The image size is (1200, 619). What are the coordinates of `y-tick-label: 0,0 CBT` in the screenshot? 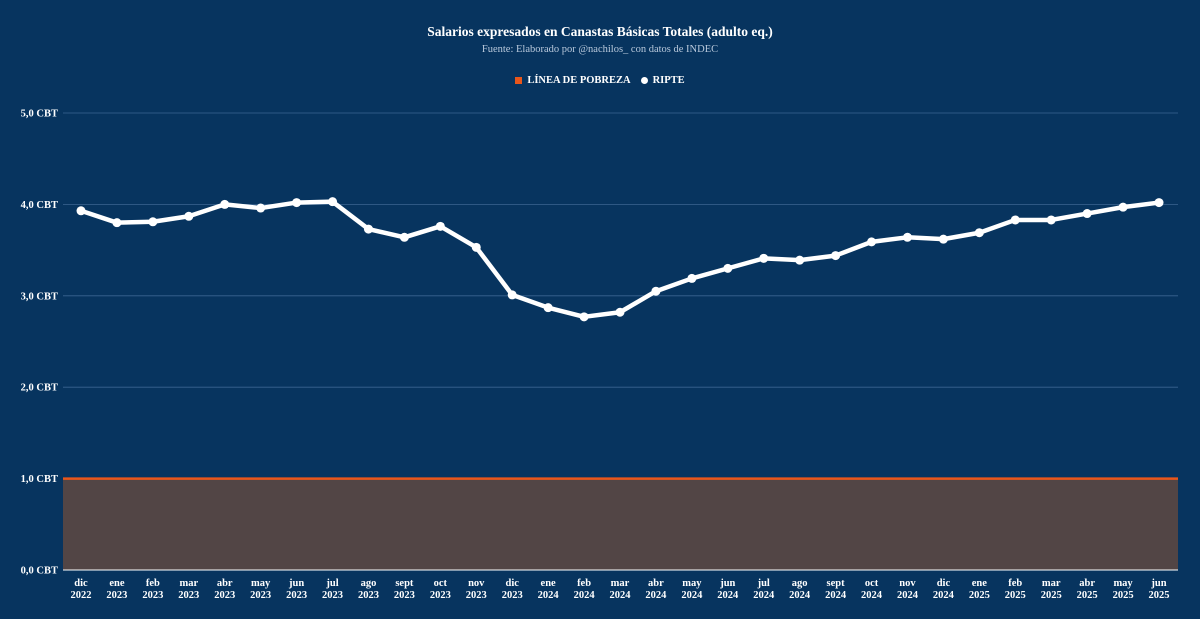 It's located at (39, 571).